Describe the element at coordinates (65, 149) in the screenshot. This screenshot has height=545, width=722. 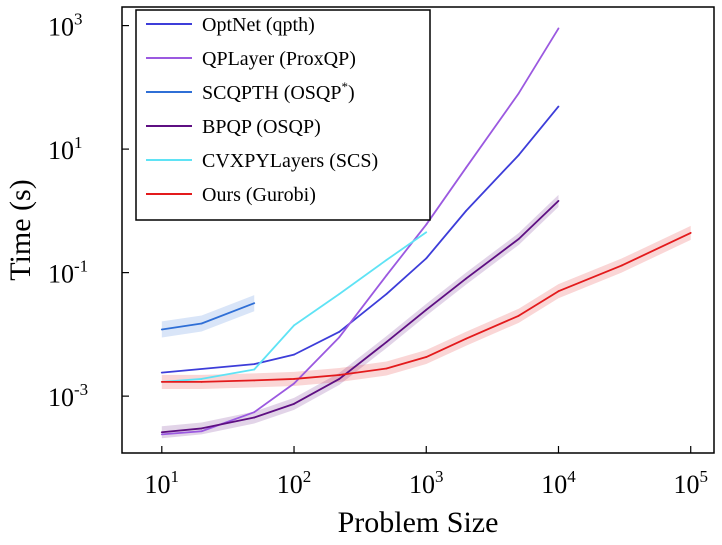
I see `y-tick-label: 10¹` at that location.